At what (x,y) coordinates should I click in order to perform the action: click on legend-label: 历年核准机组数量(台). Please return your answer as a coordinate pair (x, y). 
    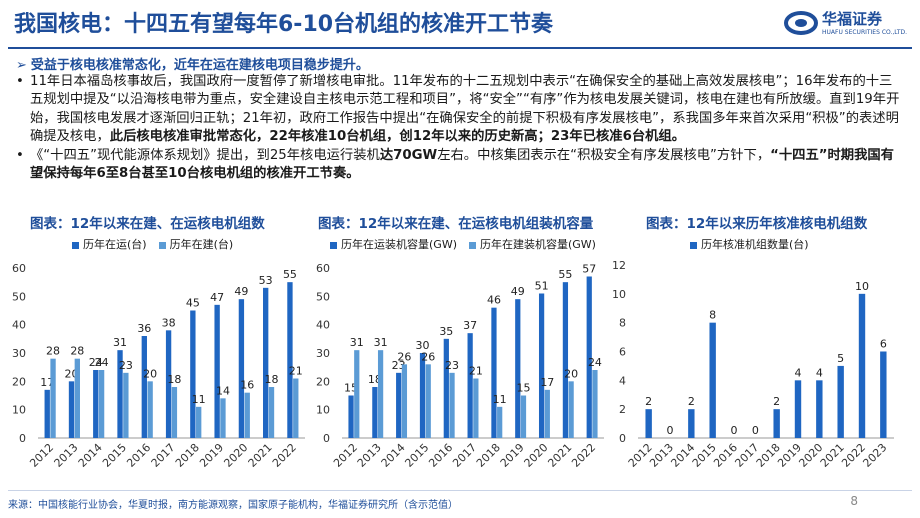
    Looking at the image, I should click on (755, 244).